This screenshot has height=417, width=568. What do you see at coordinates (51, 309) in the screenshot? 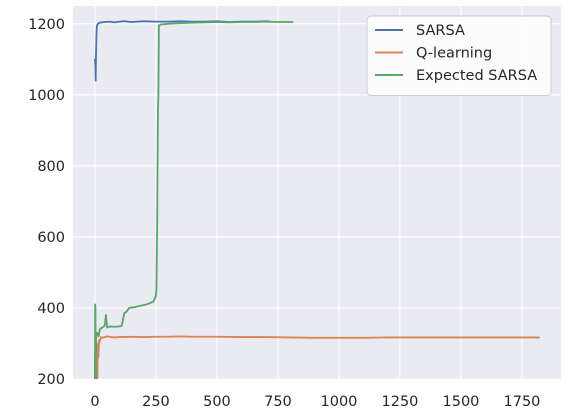
I see `y-tick-label-400: 400` at bounding box center [51, 309].